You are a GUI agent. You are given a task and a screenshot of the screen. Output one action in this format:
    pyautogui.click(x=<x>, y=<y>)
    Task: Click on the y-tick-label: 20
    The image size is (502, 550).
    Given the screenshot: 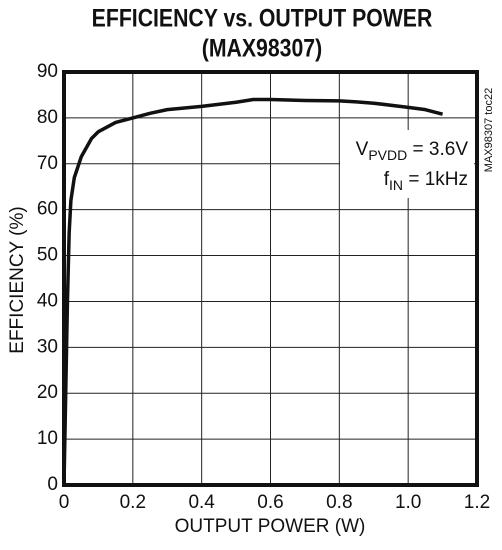 What is the action you would take?
    pyautogui.click(x=47, y=392)
    